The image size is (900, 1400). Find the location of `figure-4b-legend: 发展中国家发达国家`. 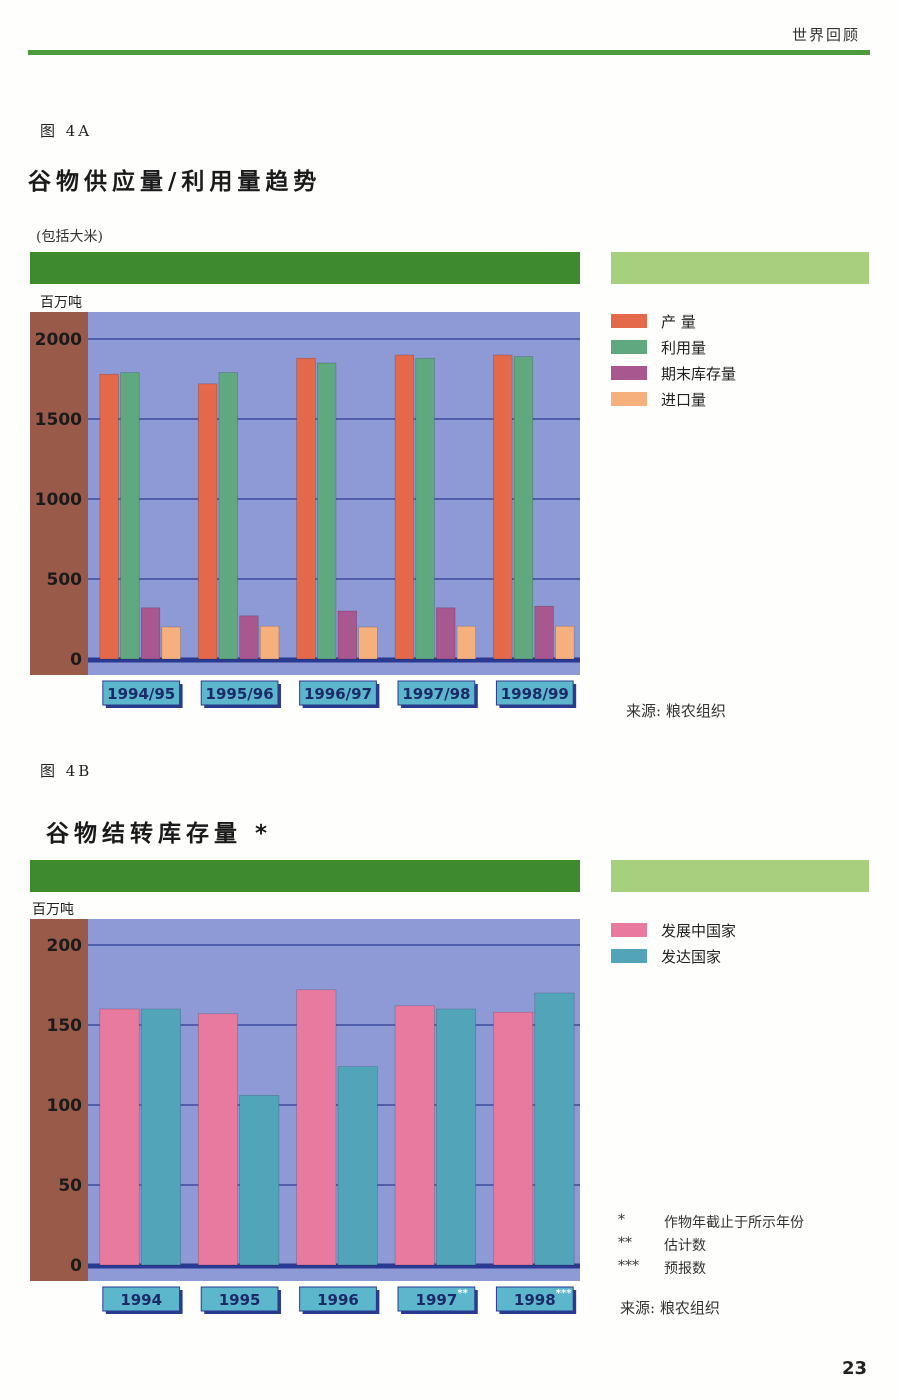

figure-4b-legend: 发展中国家发达国家 is located at coordinates (673, 943).